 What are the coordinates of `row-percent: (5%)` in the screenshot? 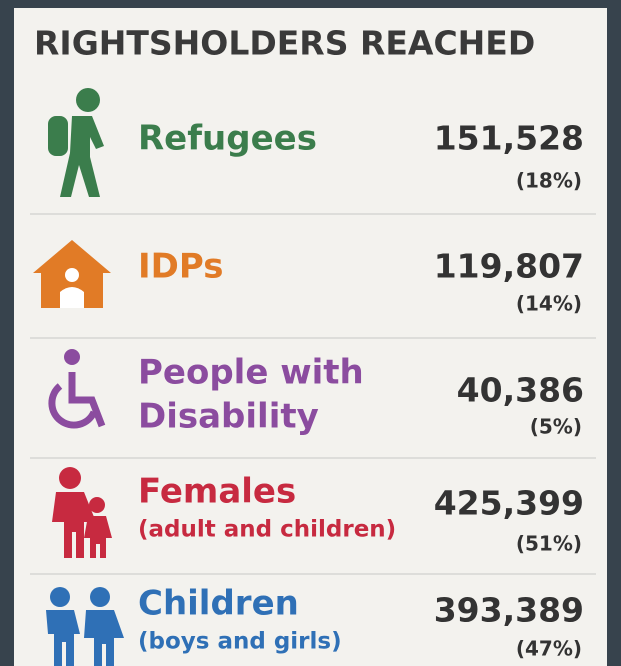 It's located at (556, 427).